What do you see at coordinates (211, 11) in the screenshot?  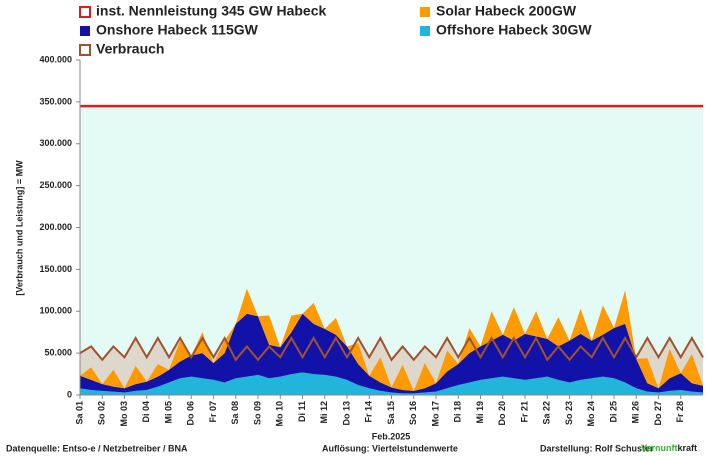 I see `legend-label: inst. Nennleistung 345 GW Habeck` at bounding box center [211, 11].